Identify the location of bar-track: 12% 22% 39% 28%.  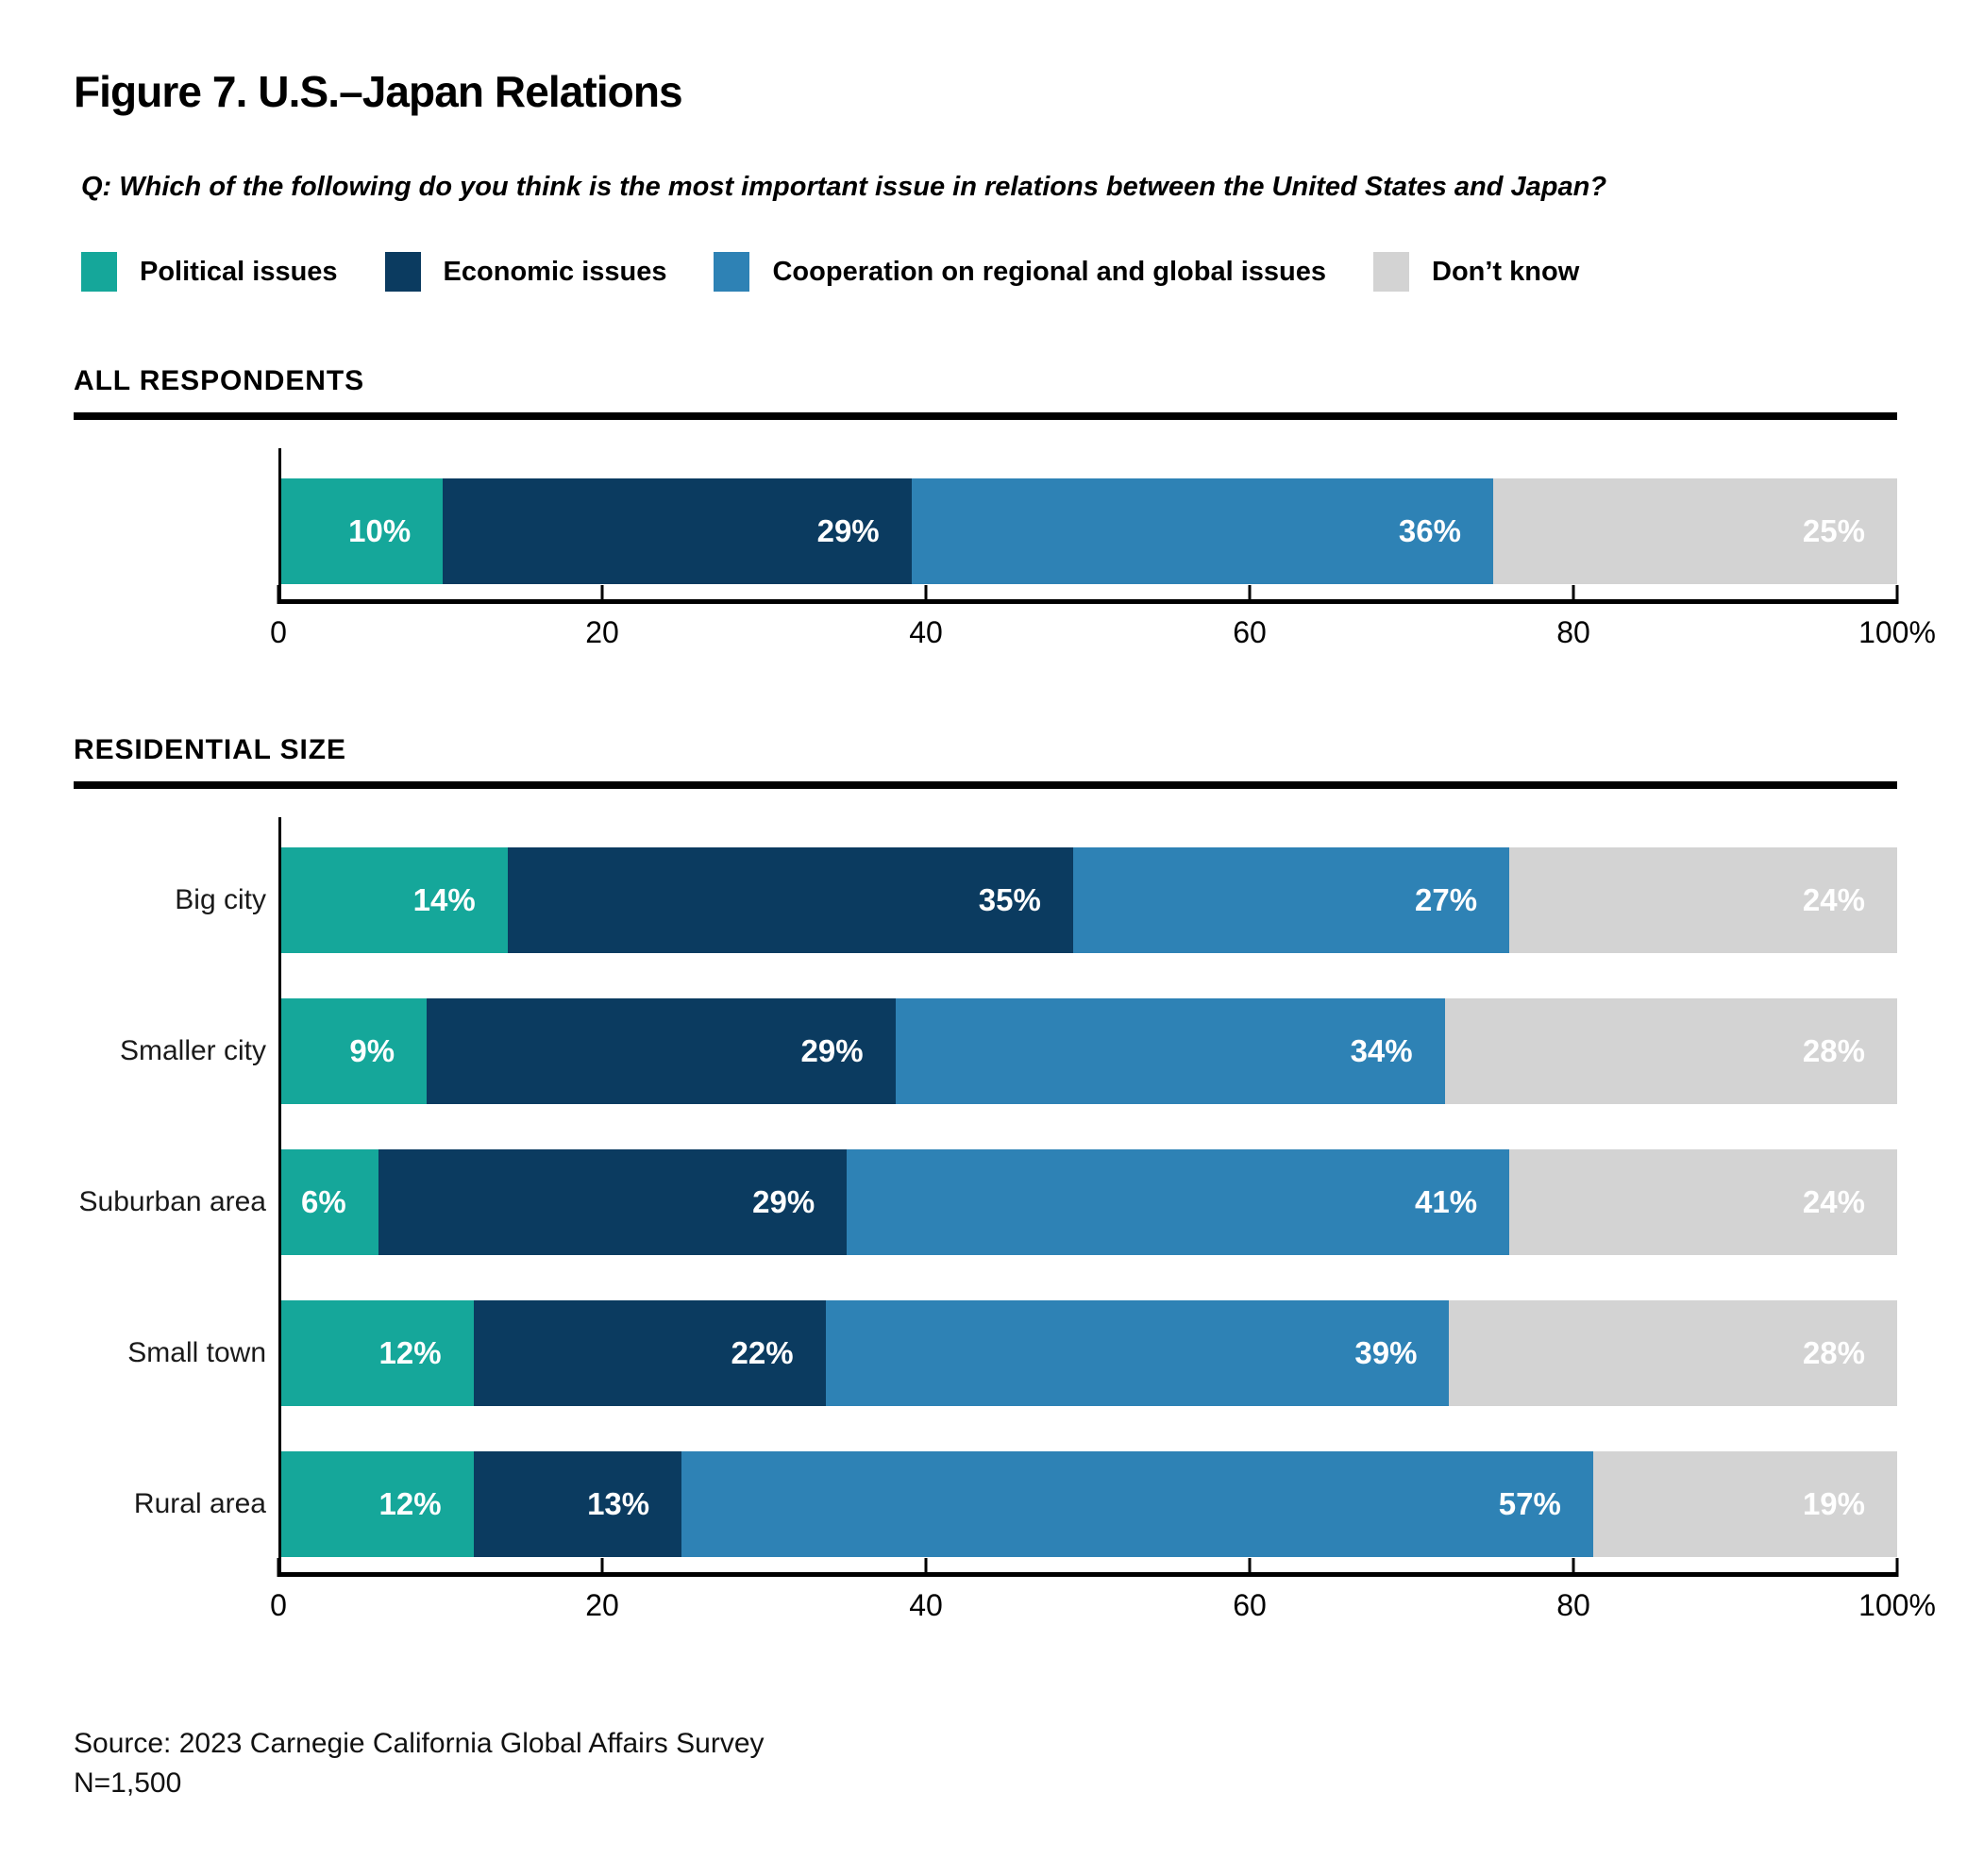
(1089, 1353).